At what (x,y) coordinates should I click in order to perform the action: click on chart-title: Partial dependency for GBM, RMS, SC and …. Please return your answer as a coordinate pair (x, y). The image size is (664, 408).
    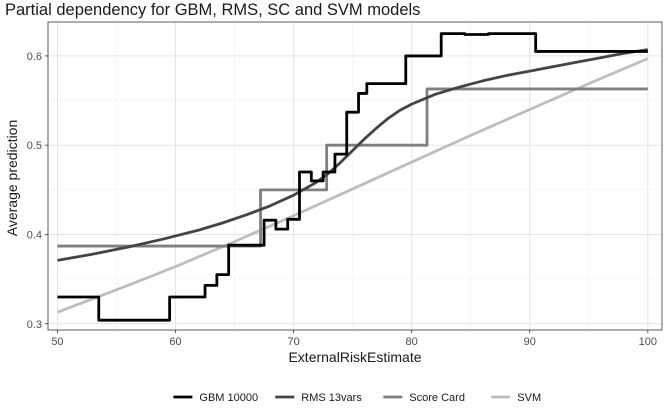
    Looking at the image, I should click on (212, 10).